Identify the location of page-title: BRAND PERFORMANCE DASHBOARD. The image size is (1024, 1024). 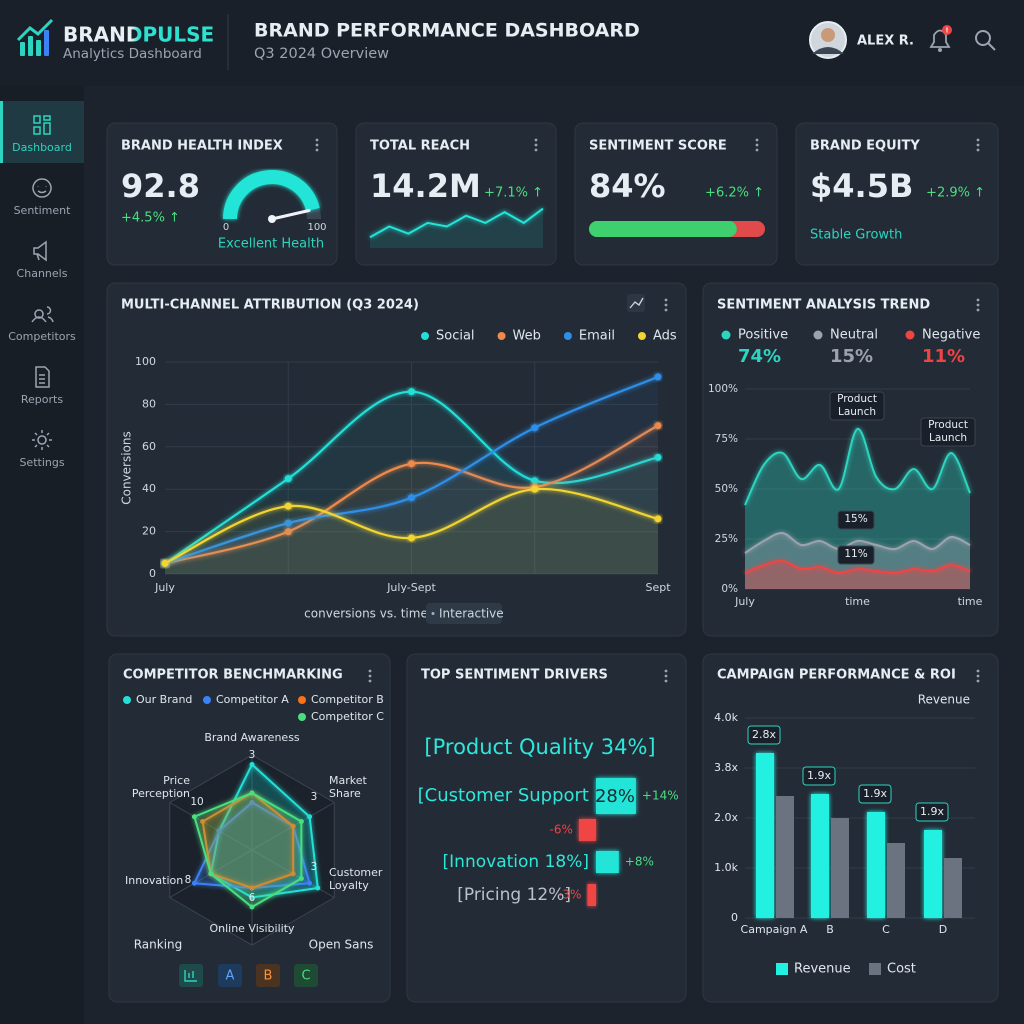
(447, 31).